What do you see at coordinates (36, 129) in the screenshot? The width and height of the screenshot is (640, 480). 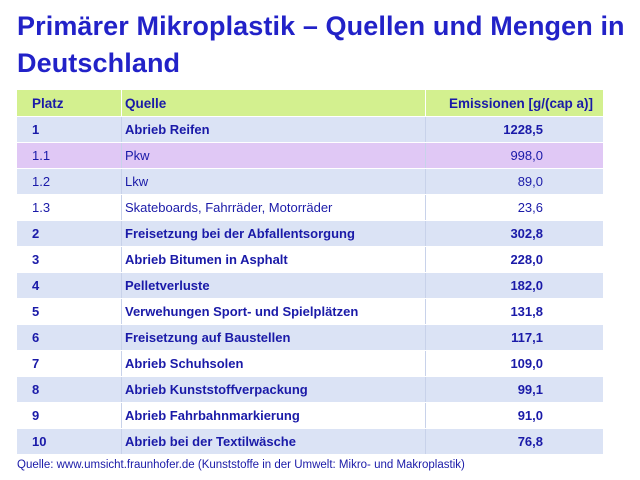 I see `cell-platz: 1` at bounding box center [36, 129].